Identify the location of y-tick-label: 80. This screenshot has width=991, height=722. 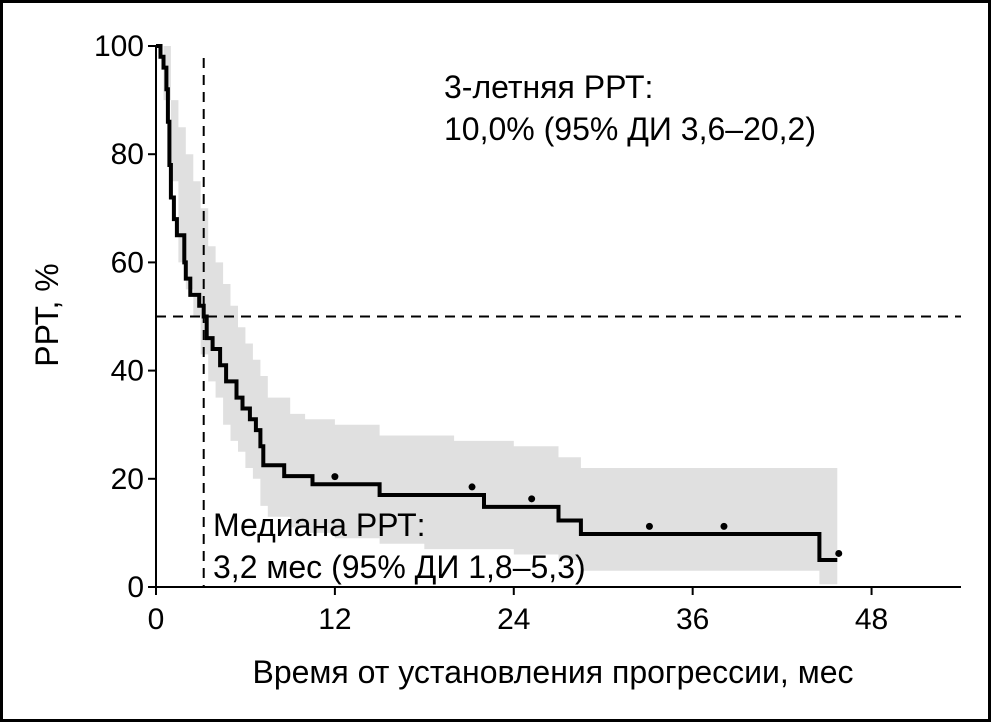
(127, 154).